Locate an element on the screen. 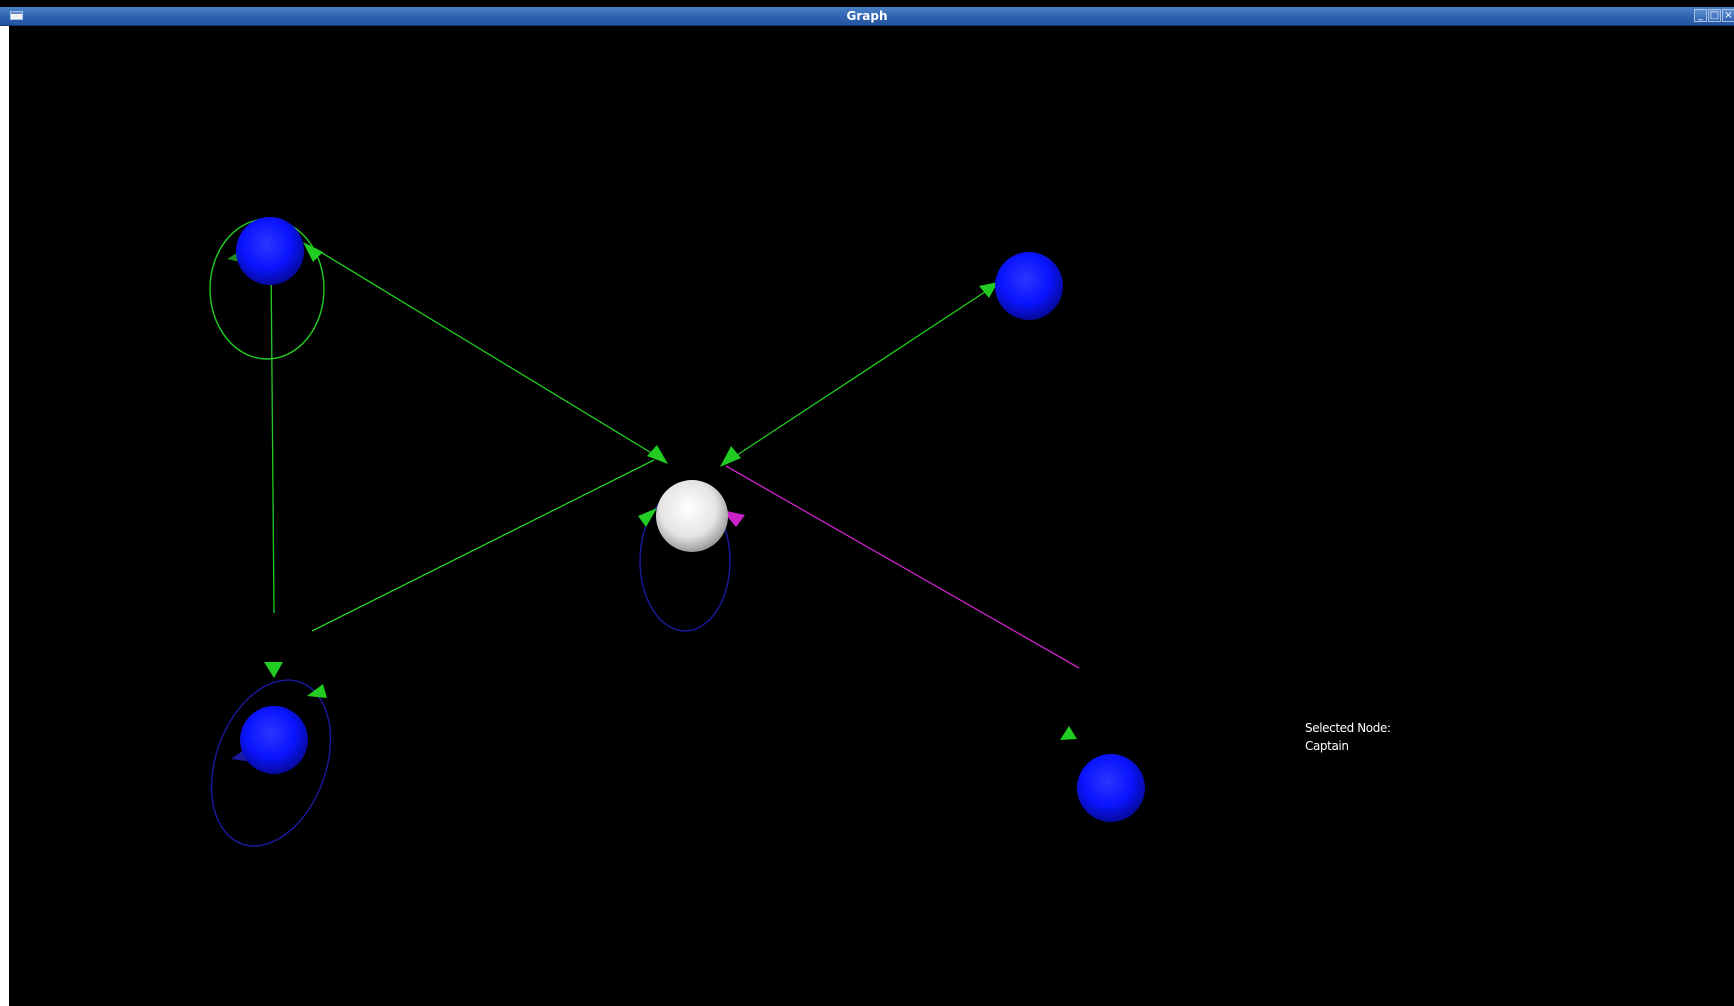  window-title: Graph is located at coordinates (867, 16).